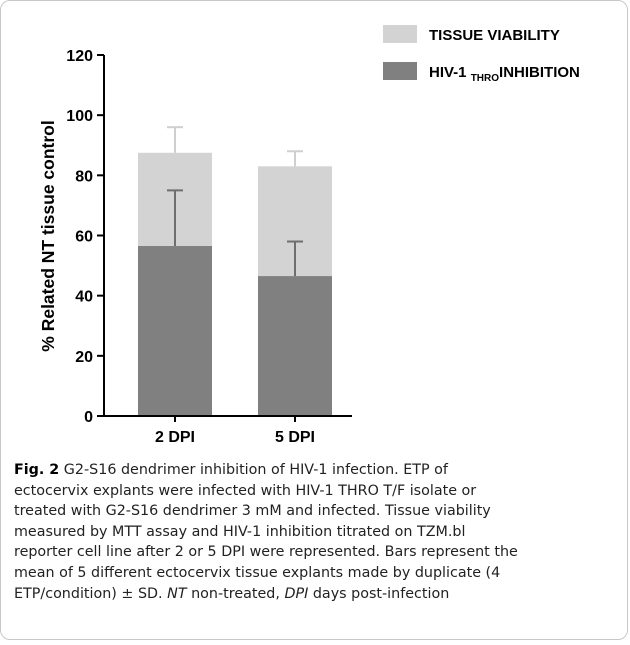 This screenshot has width=630, height=645. Describe the element at coordinates (177, 593) in the screenshot. I see `caption-abbr-nt: NT` at that location.